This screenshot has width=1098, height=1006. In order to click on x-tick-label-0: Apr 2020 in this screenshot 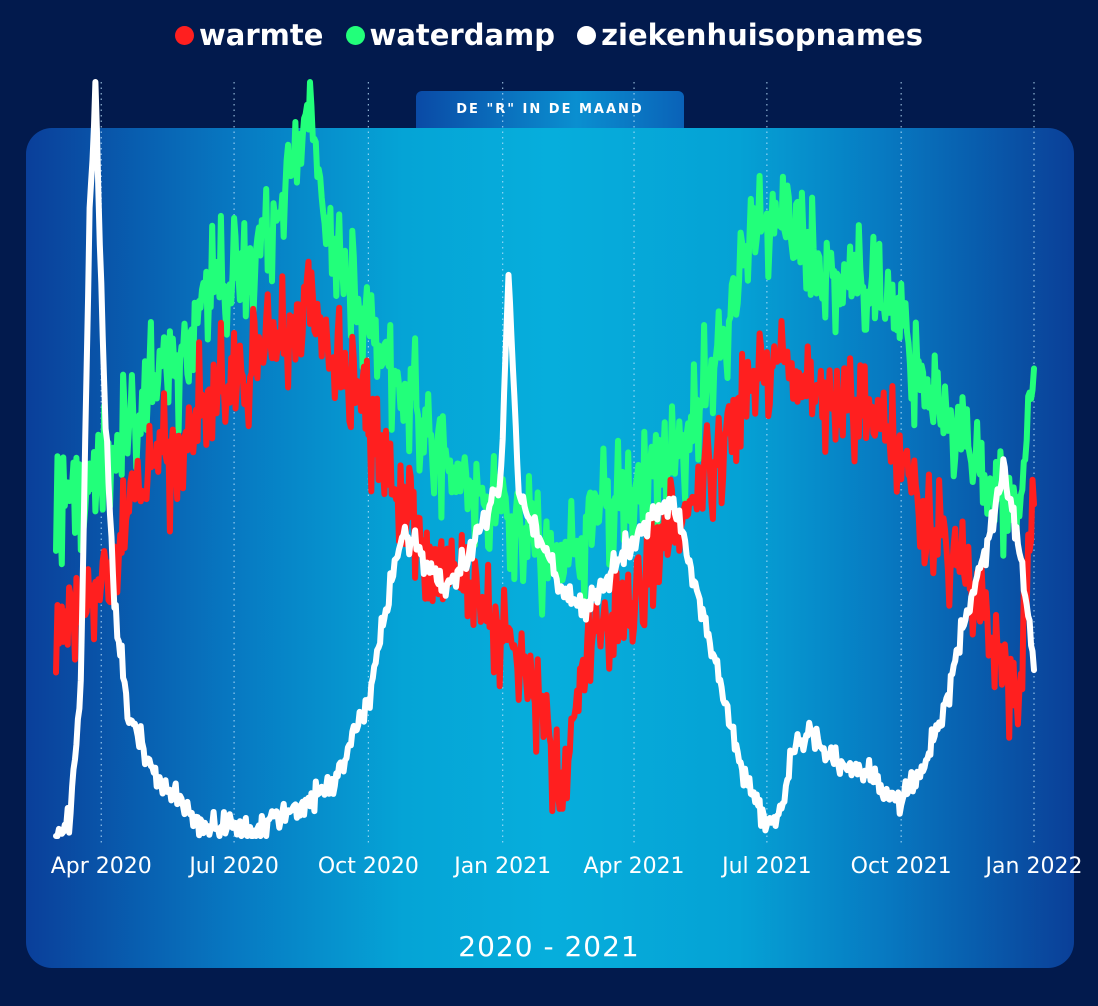, I will do `click(101, 866)`.